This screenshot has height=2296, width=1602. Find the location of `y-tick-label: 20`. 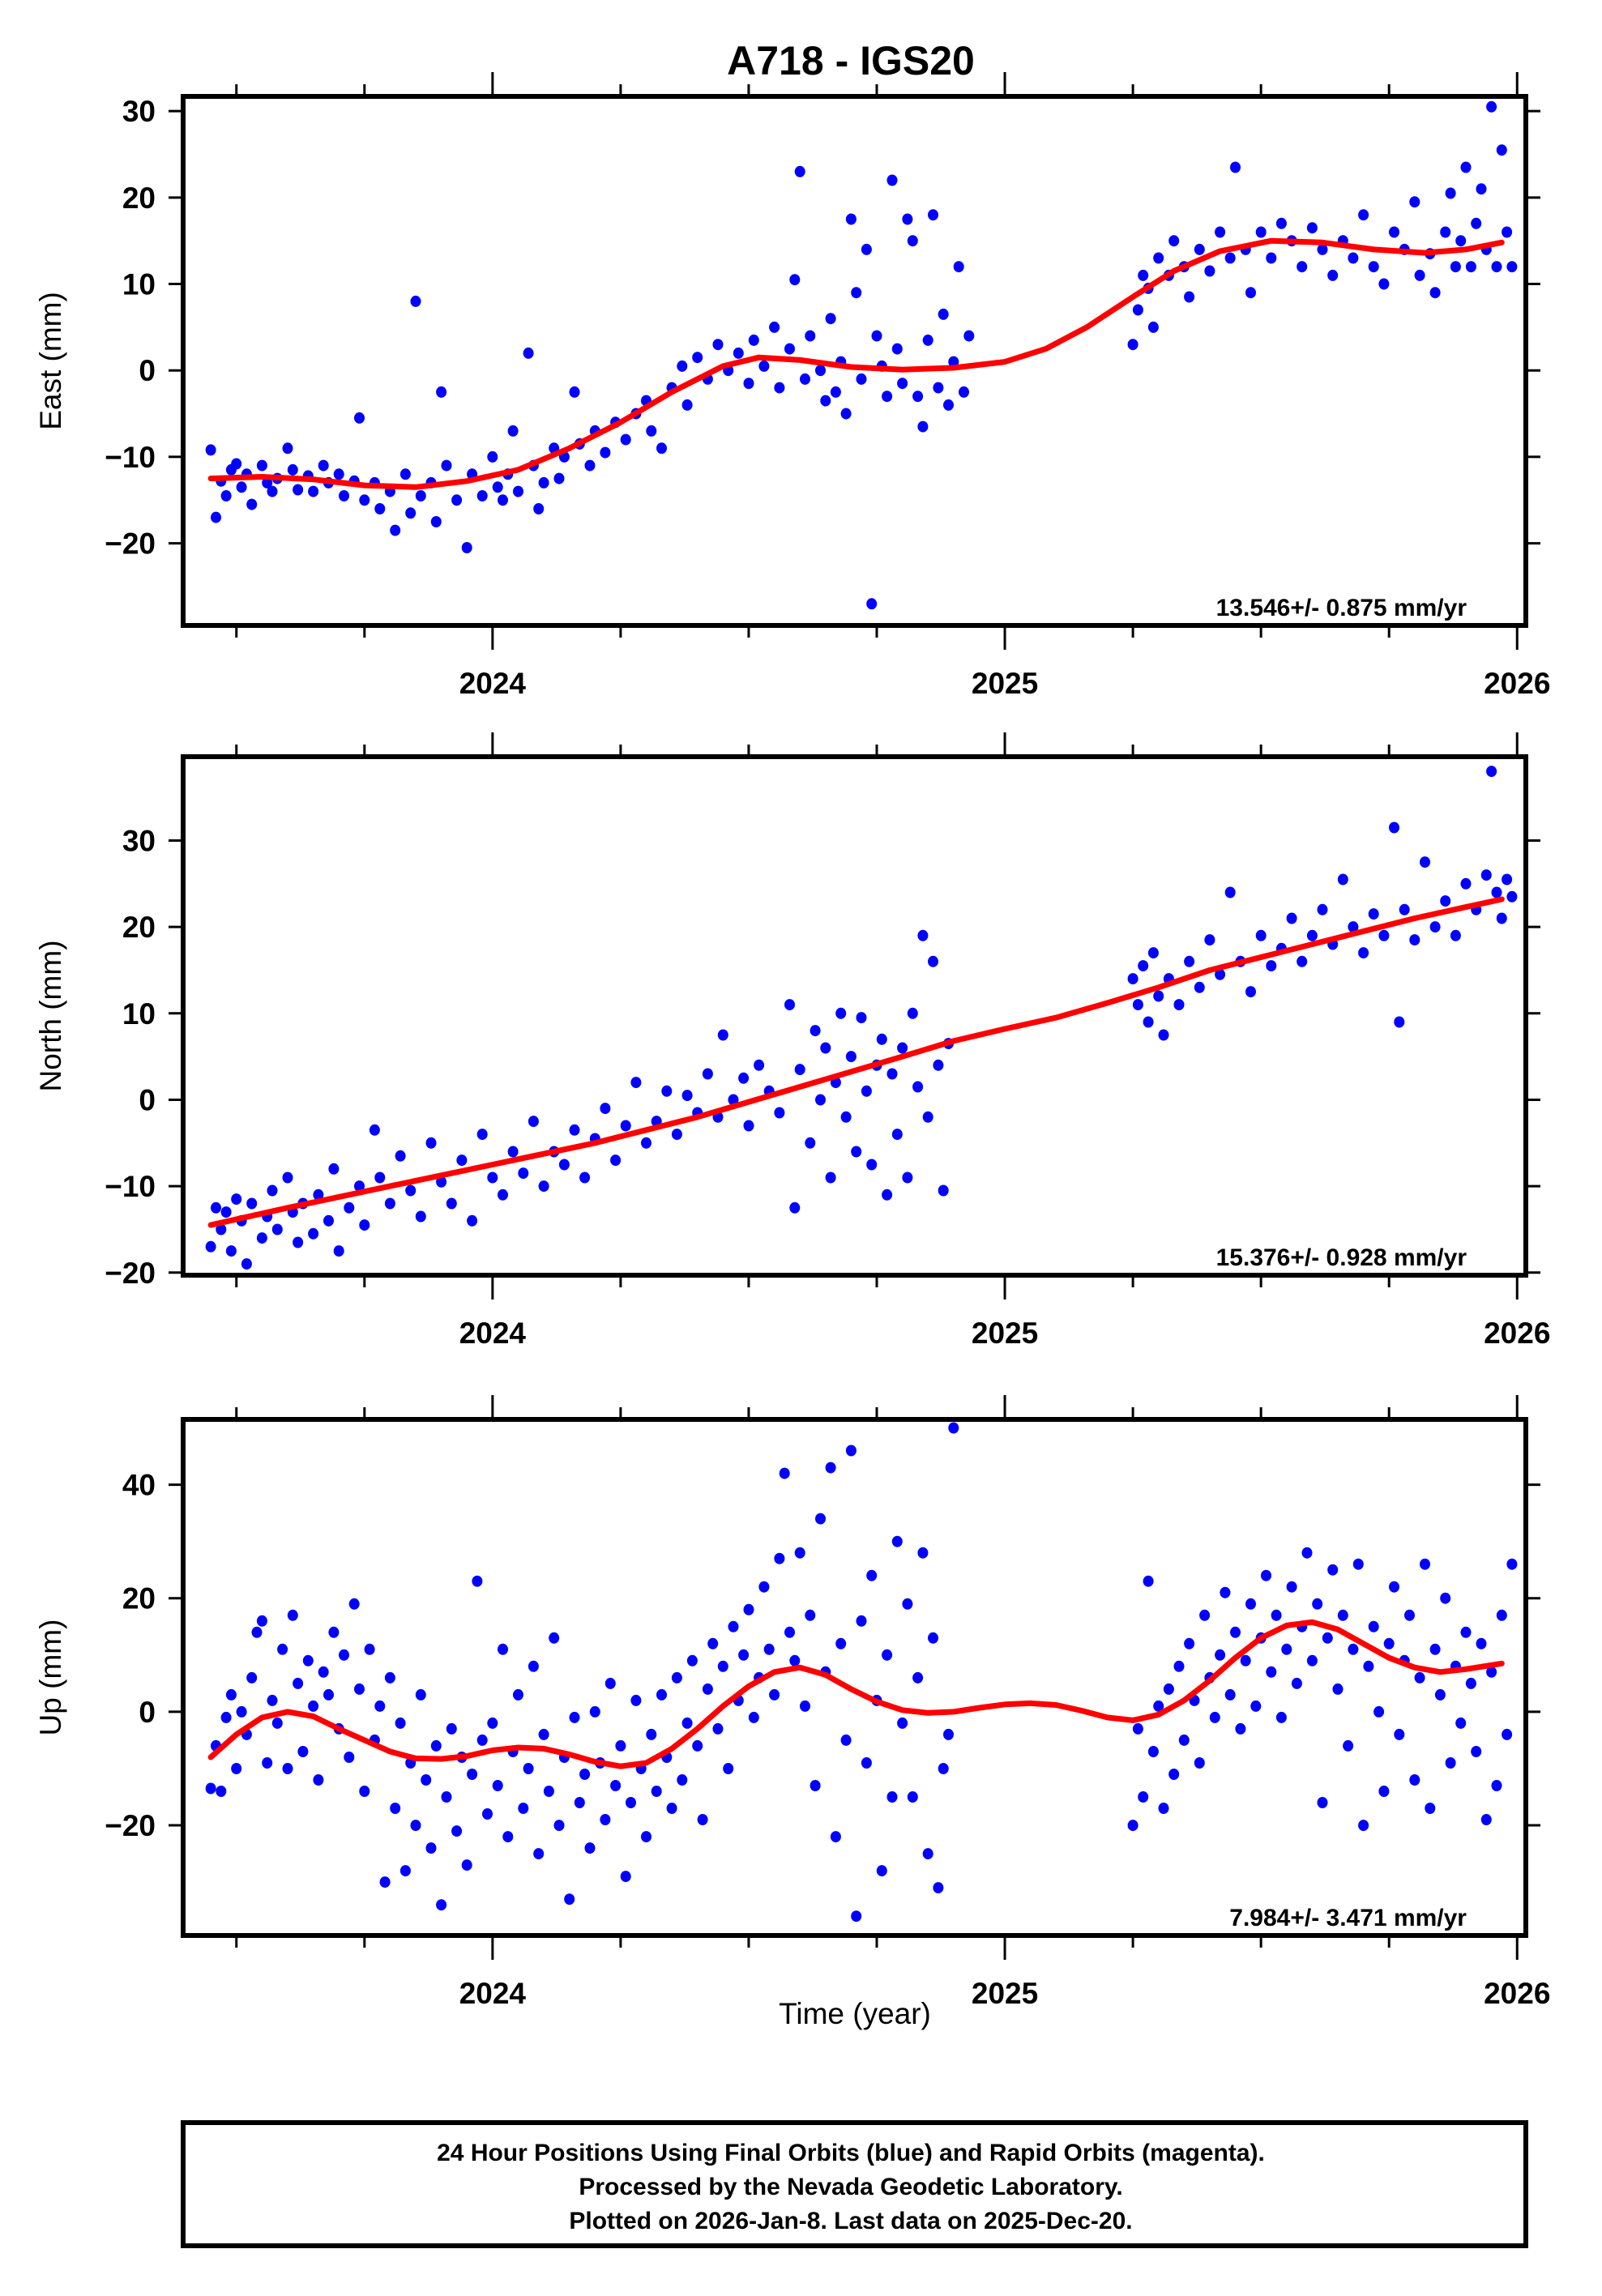

y-tick-label: 20 is located at coordinates (139, 928).